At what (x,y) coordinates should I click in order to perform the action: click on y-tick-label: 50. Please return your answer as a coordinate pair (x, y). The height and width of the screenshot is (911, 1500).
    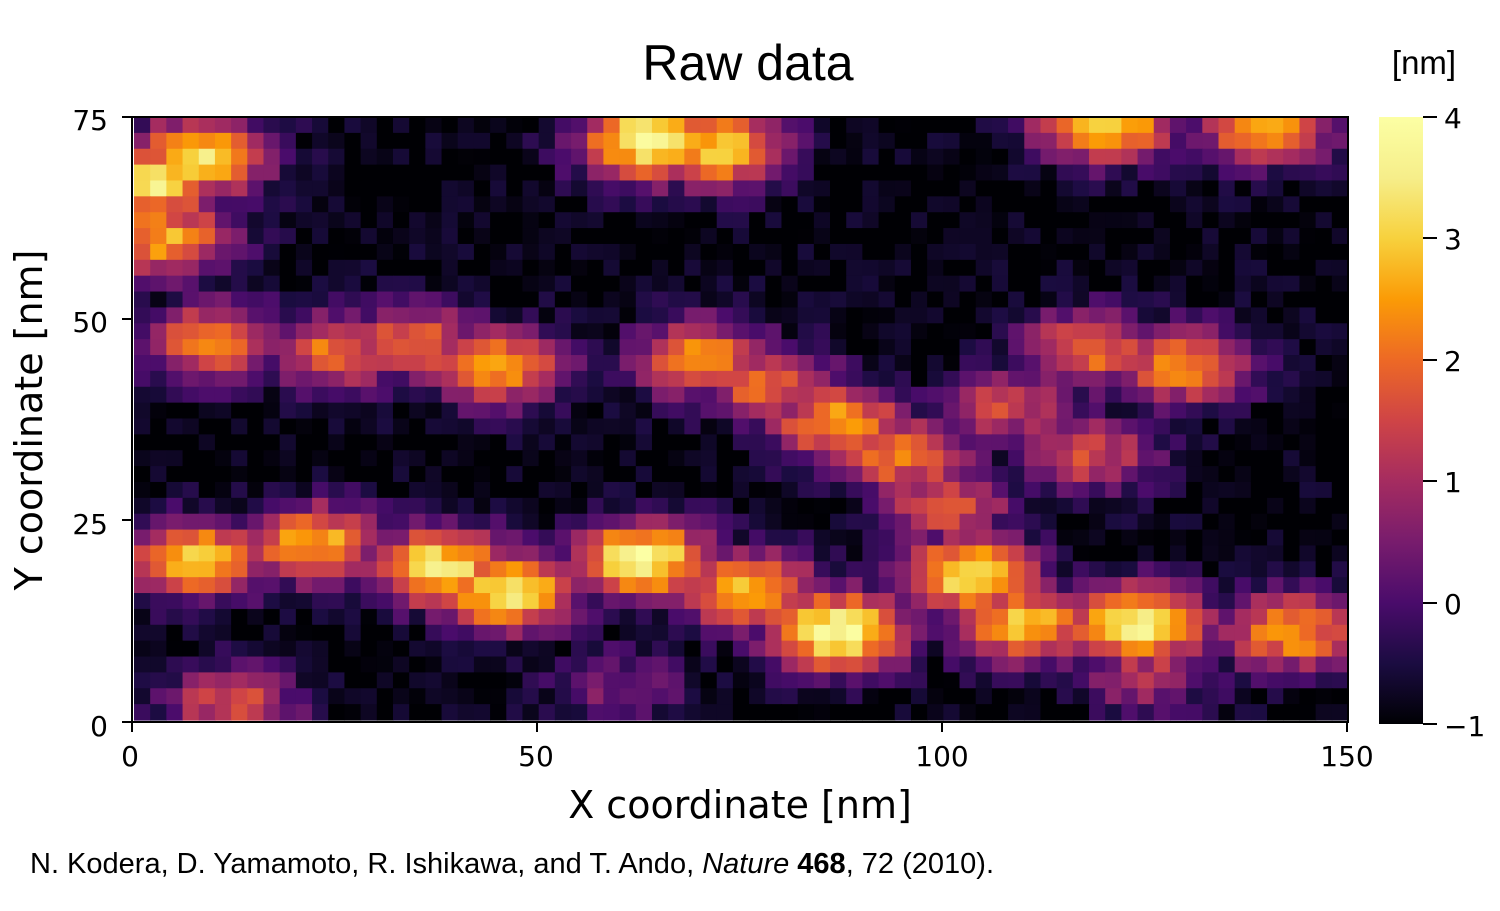
    Looking at the image, I should click on (90, 322).